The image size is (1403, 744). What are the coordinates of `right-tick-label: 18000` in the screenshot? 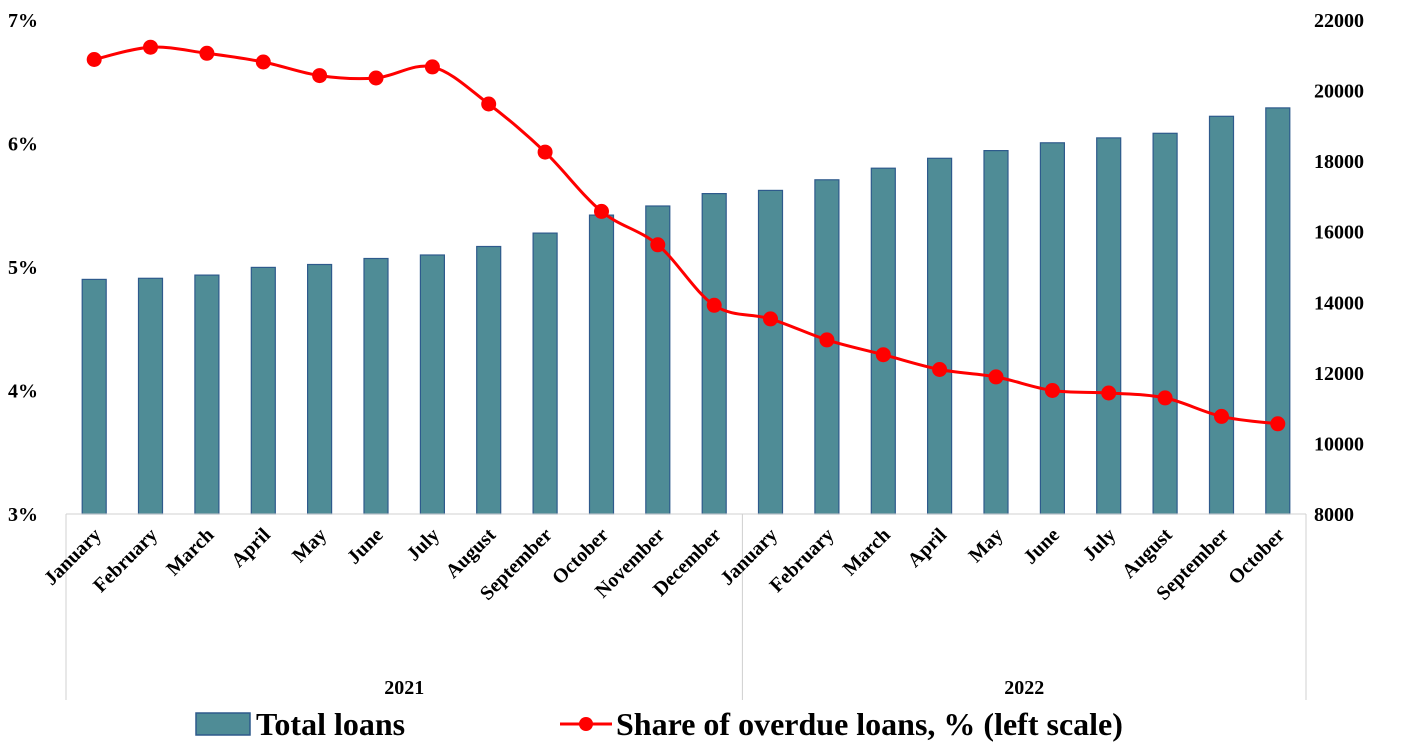 It's located at (1339, 162).